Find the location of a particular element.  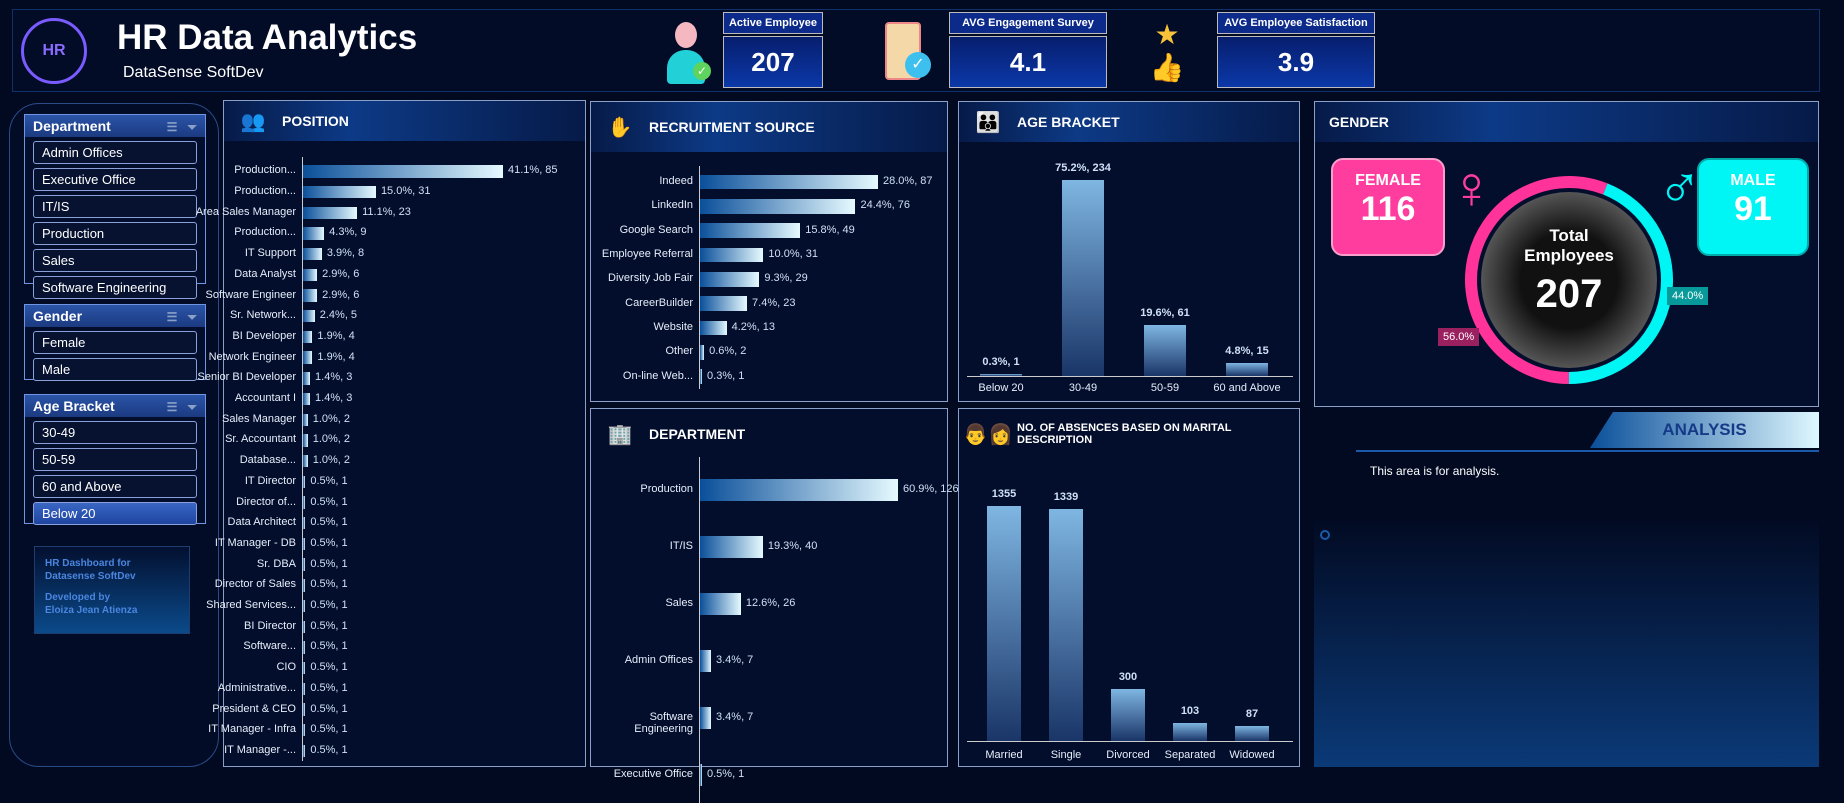

donut-slice-male is located at coordinates (1620, 283).